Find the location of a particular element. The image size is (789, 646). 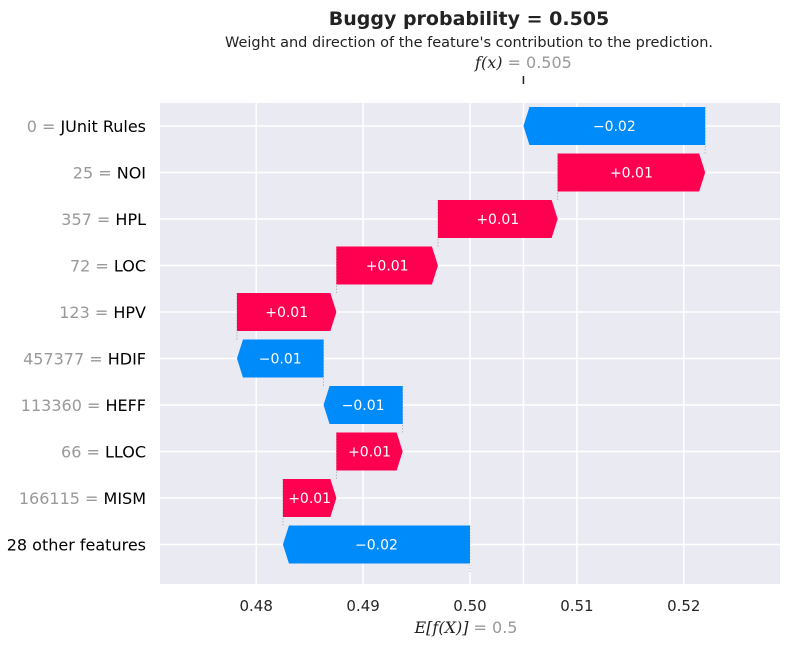

feature-name: 28 other features is located at coordinates (76, 545).